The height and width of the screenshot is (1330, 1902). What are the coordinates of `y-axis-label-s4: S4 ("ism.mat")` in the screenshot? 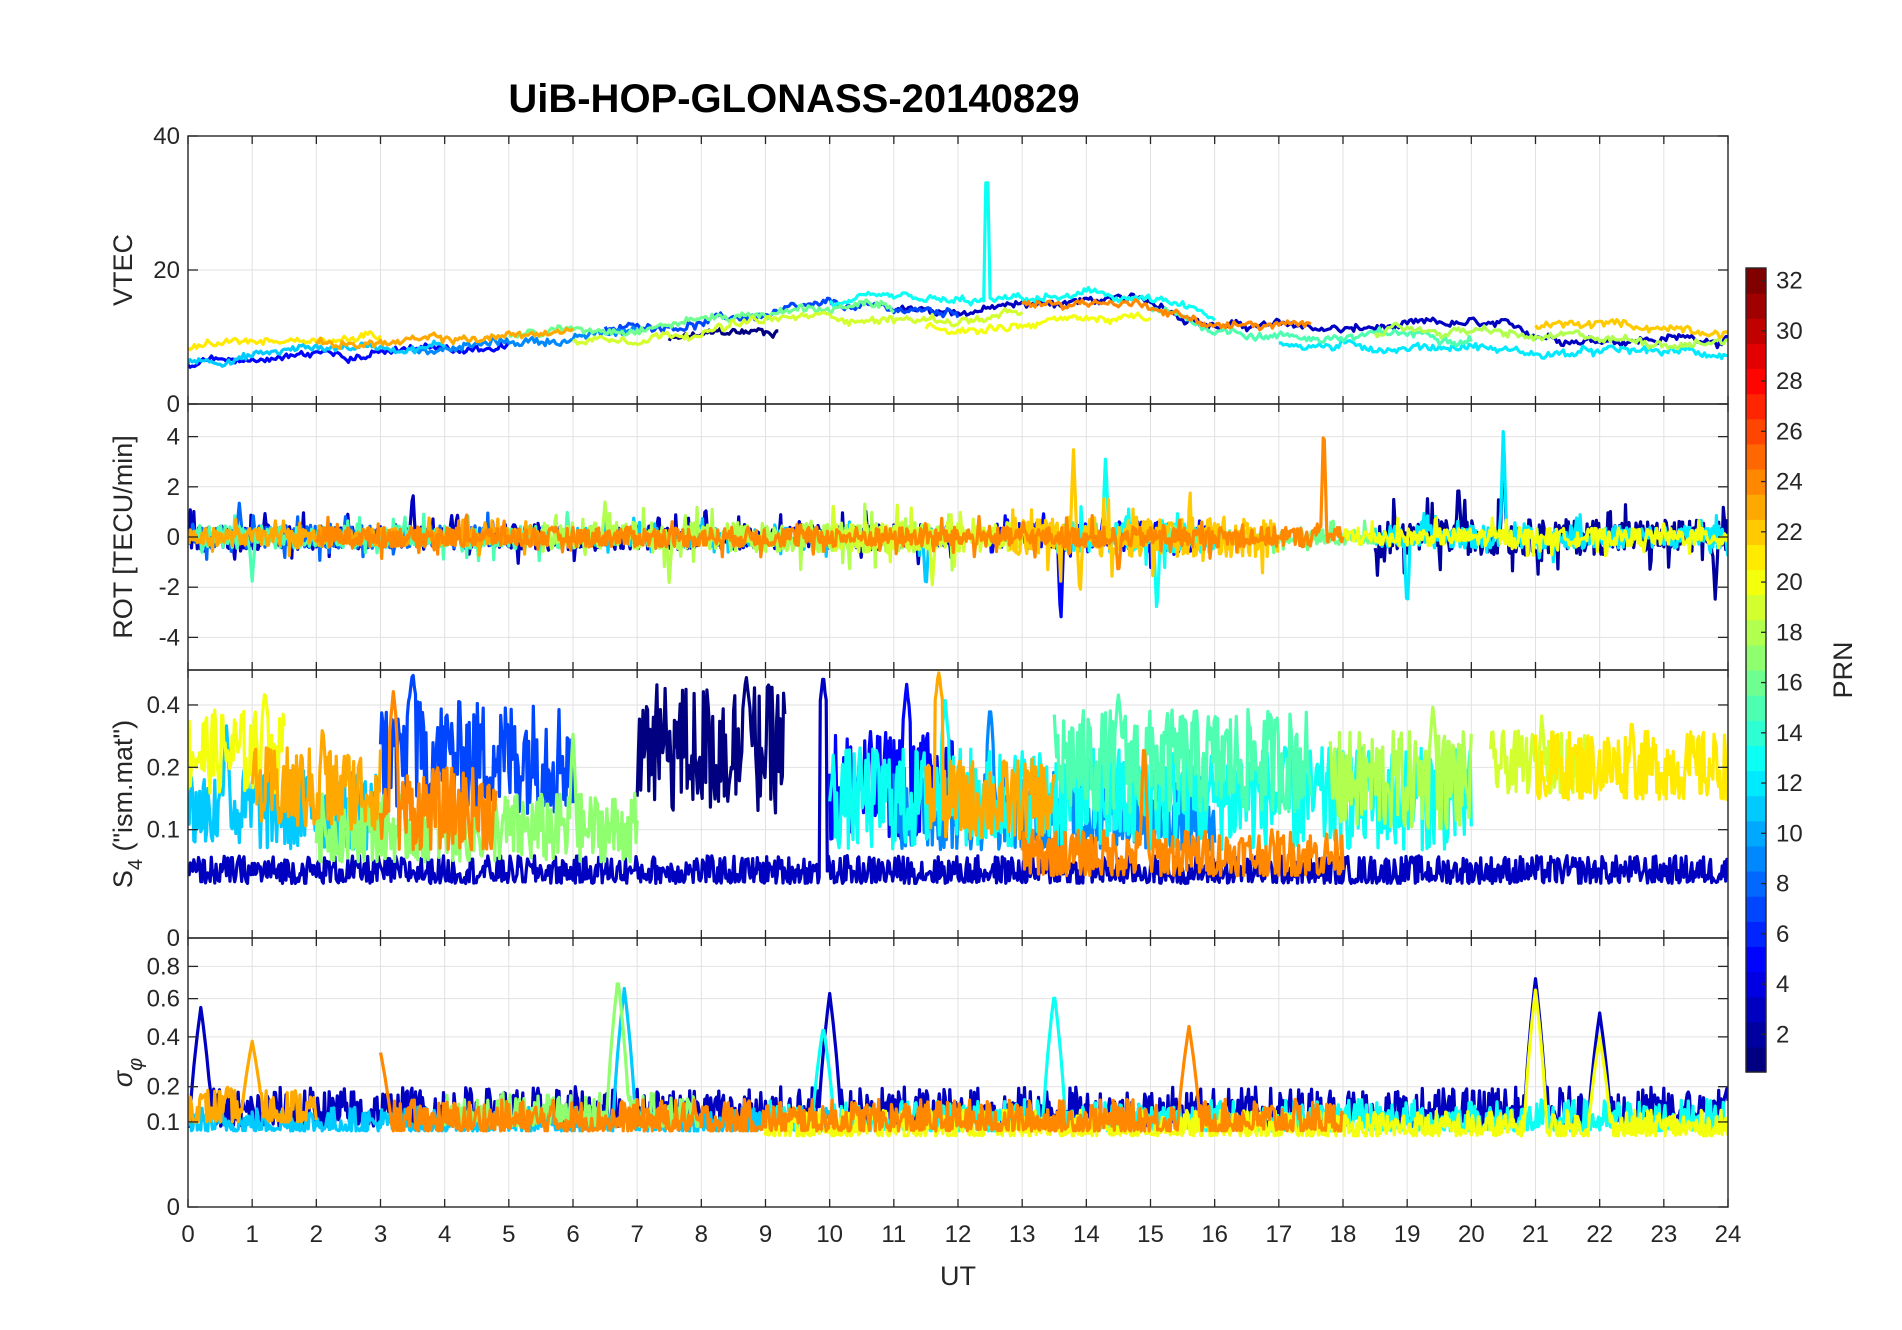 It's located at (127, 804).